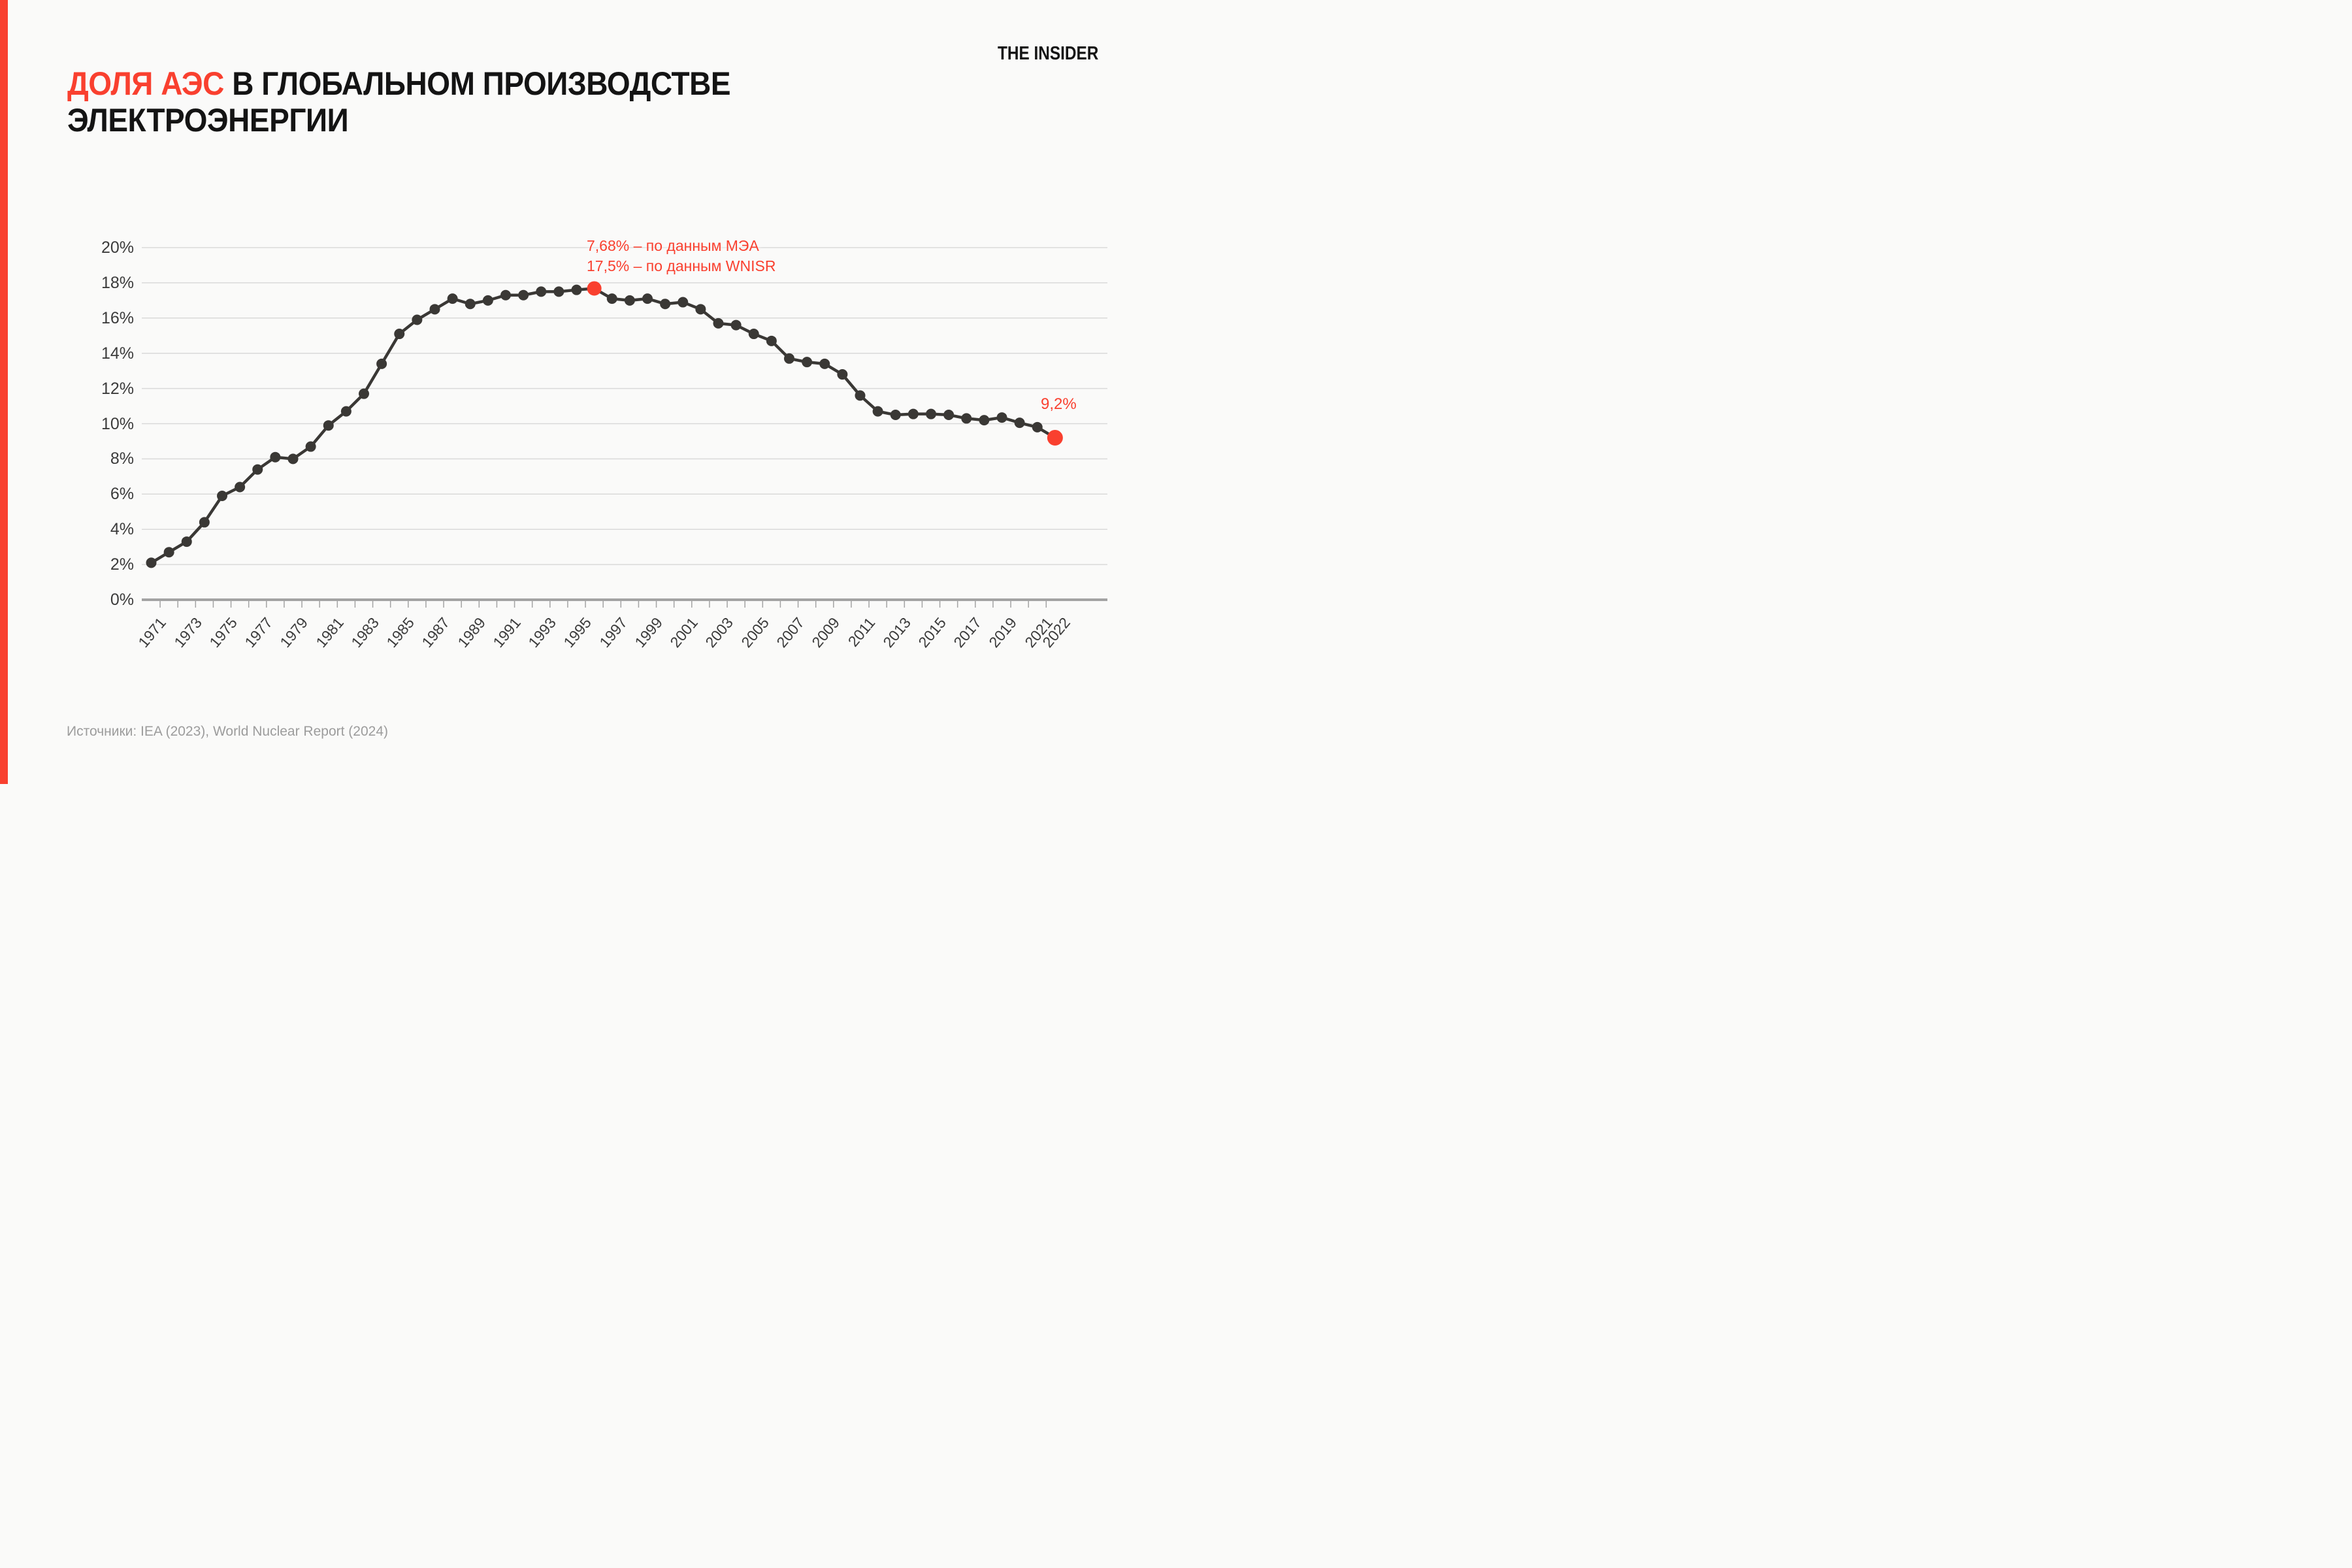 The height and width of the screenshot is (1568, 2352). Describe the element at coordinates (122, 458) in the screenshot. I see `y-axis-label: 8%` at that location.